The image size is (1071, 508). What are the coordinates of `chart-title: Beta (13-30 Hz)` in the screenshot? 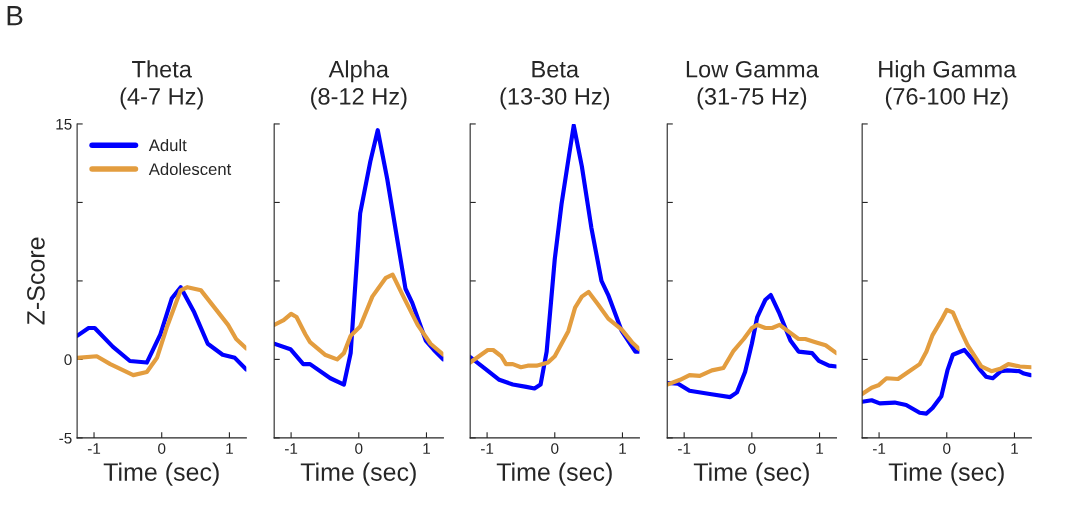 It's located at (555, 85).